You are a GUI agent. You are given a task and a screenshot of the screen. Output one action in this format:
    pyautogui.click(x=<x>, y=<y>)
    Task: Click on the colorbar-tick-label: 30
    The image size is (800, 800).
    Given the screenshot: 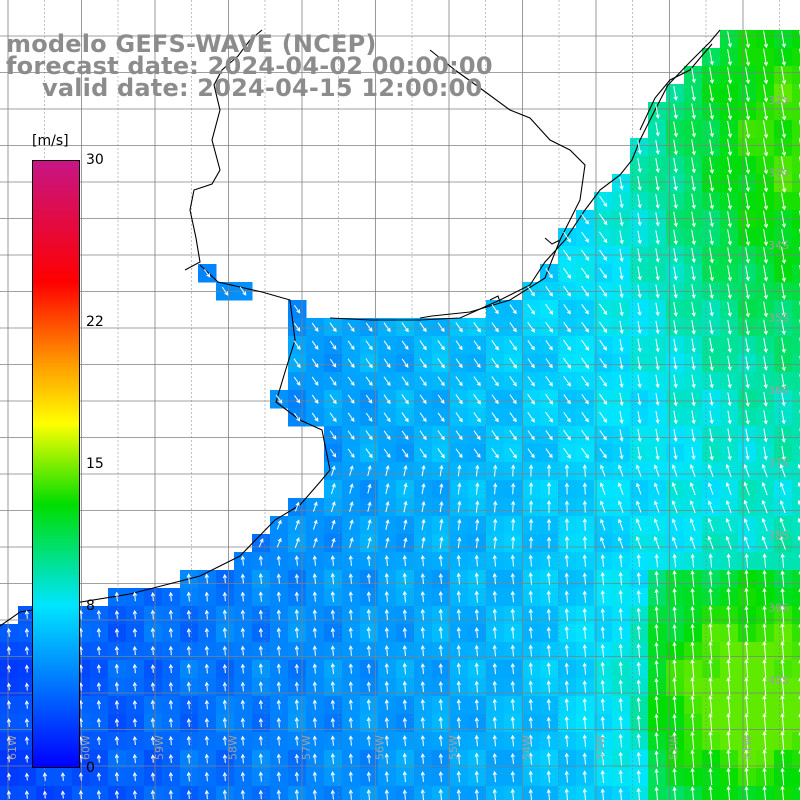 What is the action you would take?
    pyautogui.click(x=95, y=160)
    